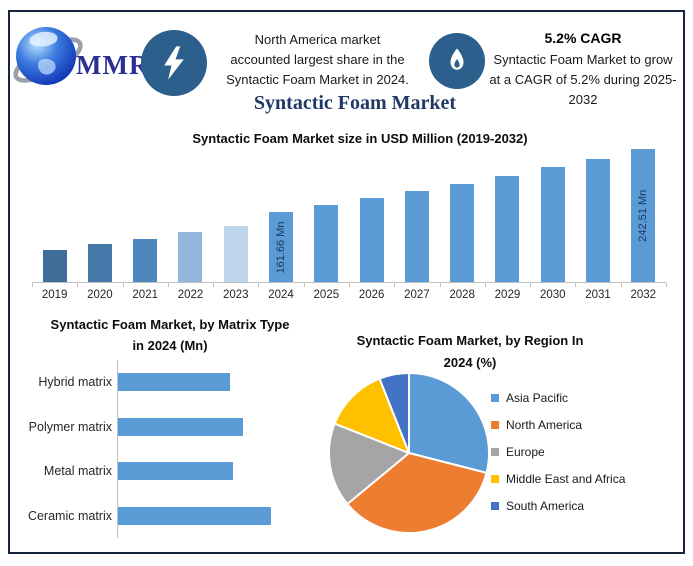 This screenshot has width=693, height=566. Describe the element at coordinates (643, 295) in the screenshot. I see `x-axis-label-2032: 2032` at that location.